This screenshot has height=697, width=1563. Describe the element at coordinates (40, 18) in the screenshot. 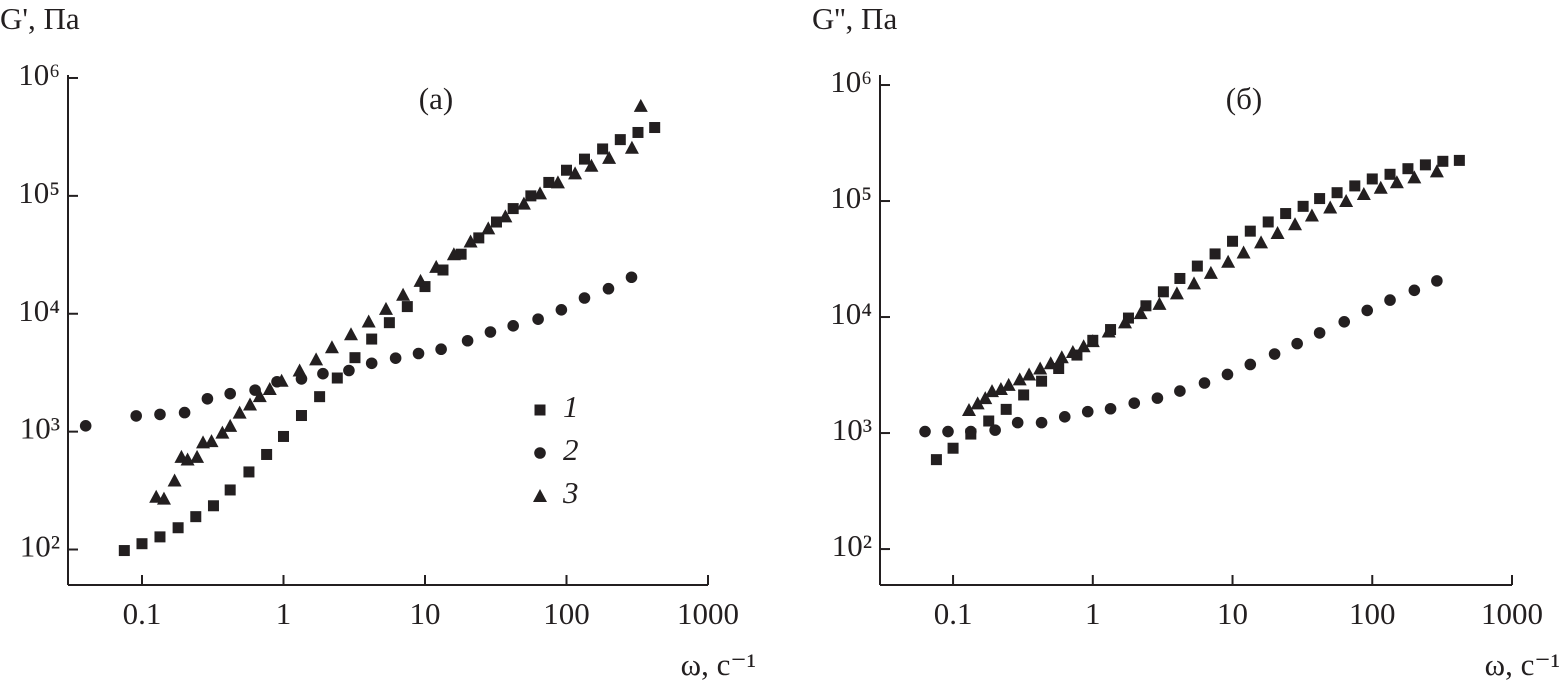

I see `y-axis-label: G', Па` at that location.